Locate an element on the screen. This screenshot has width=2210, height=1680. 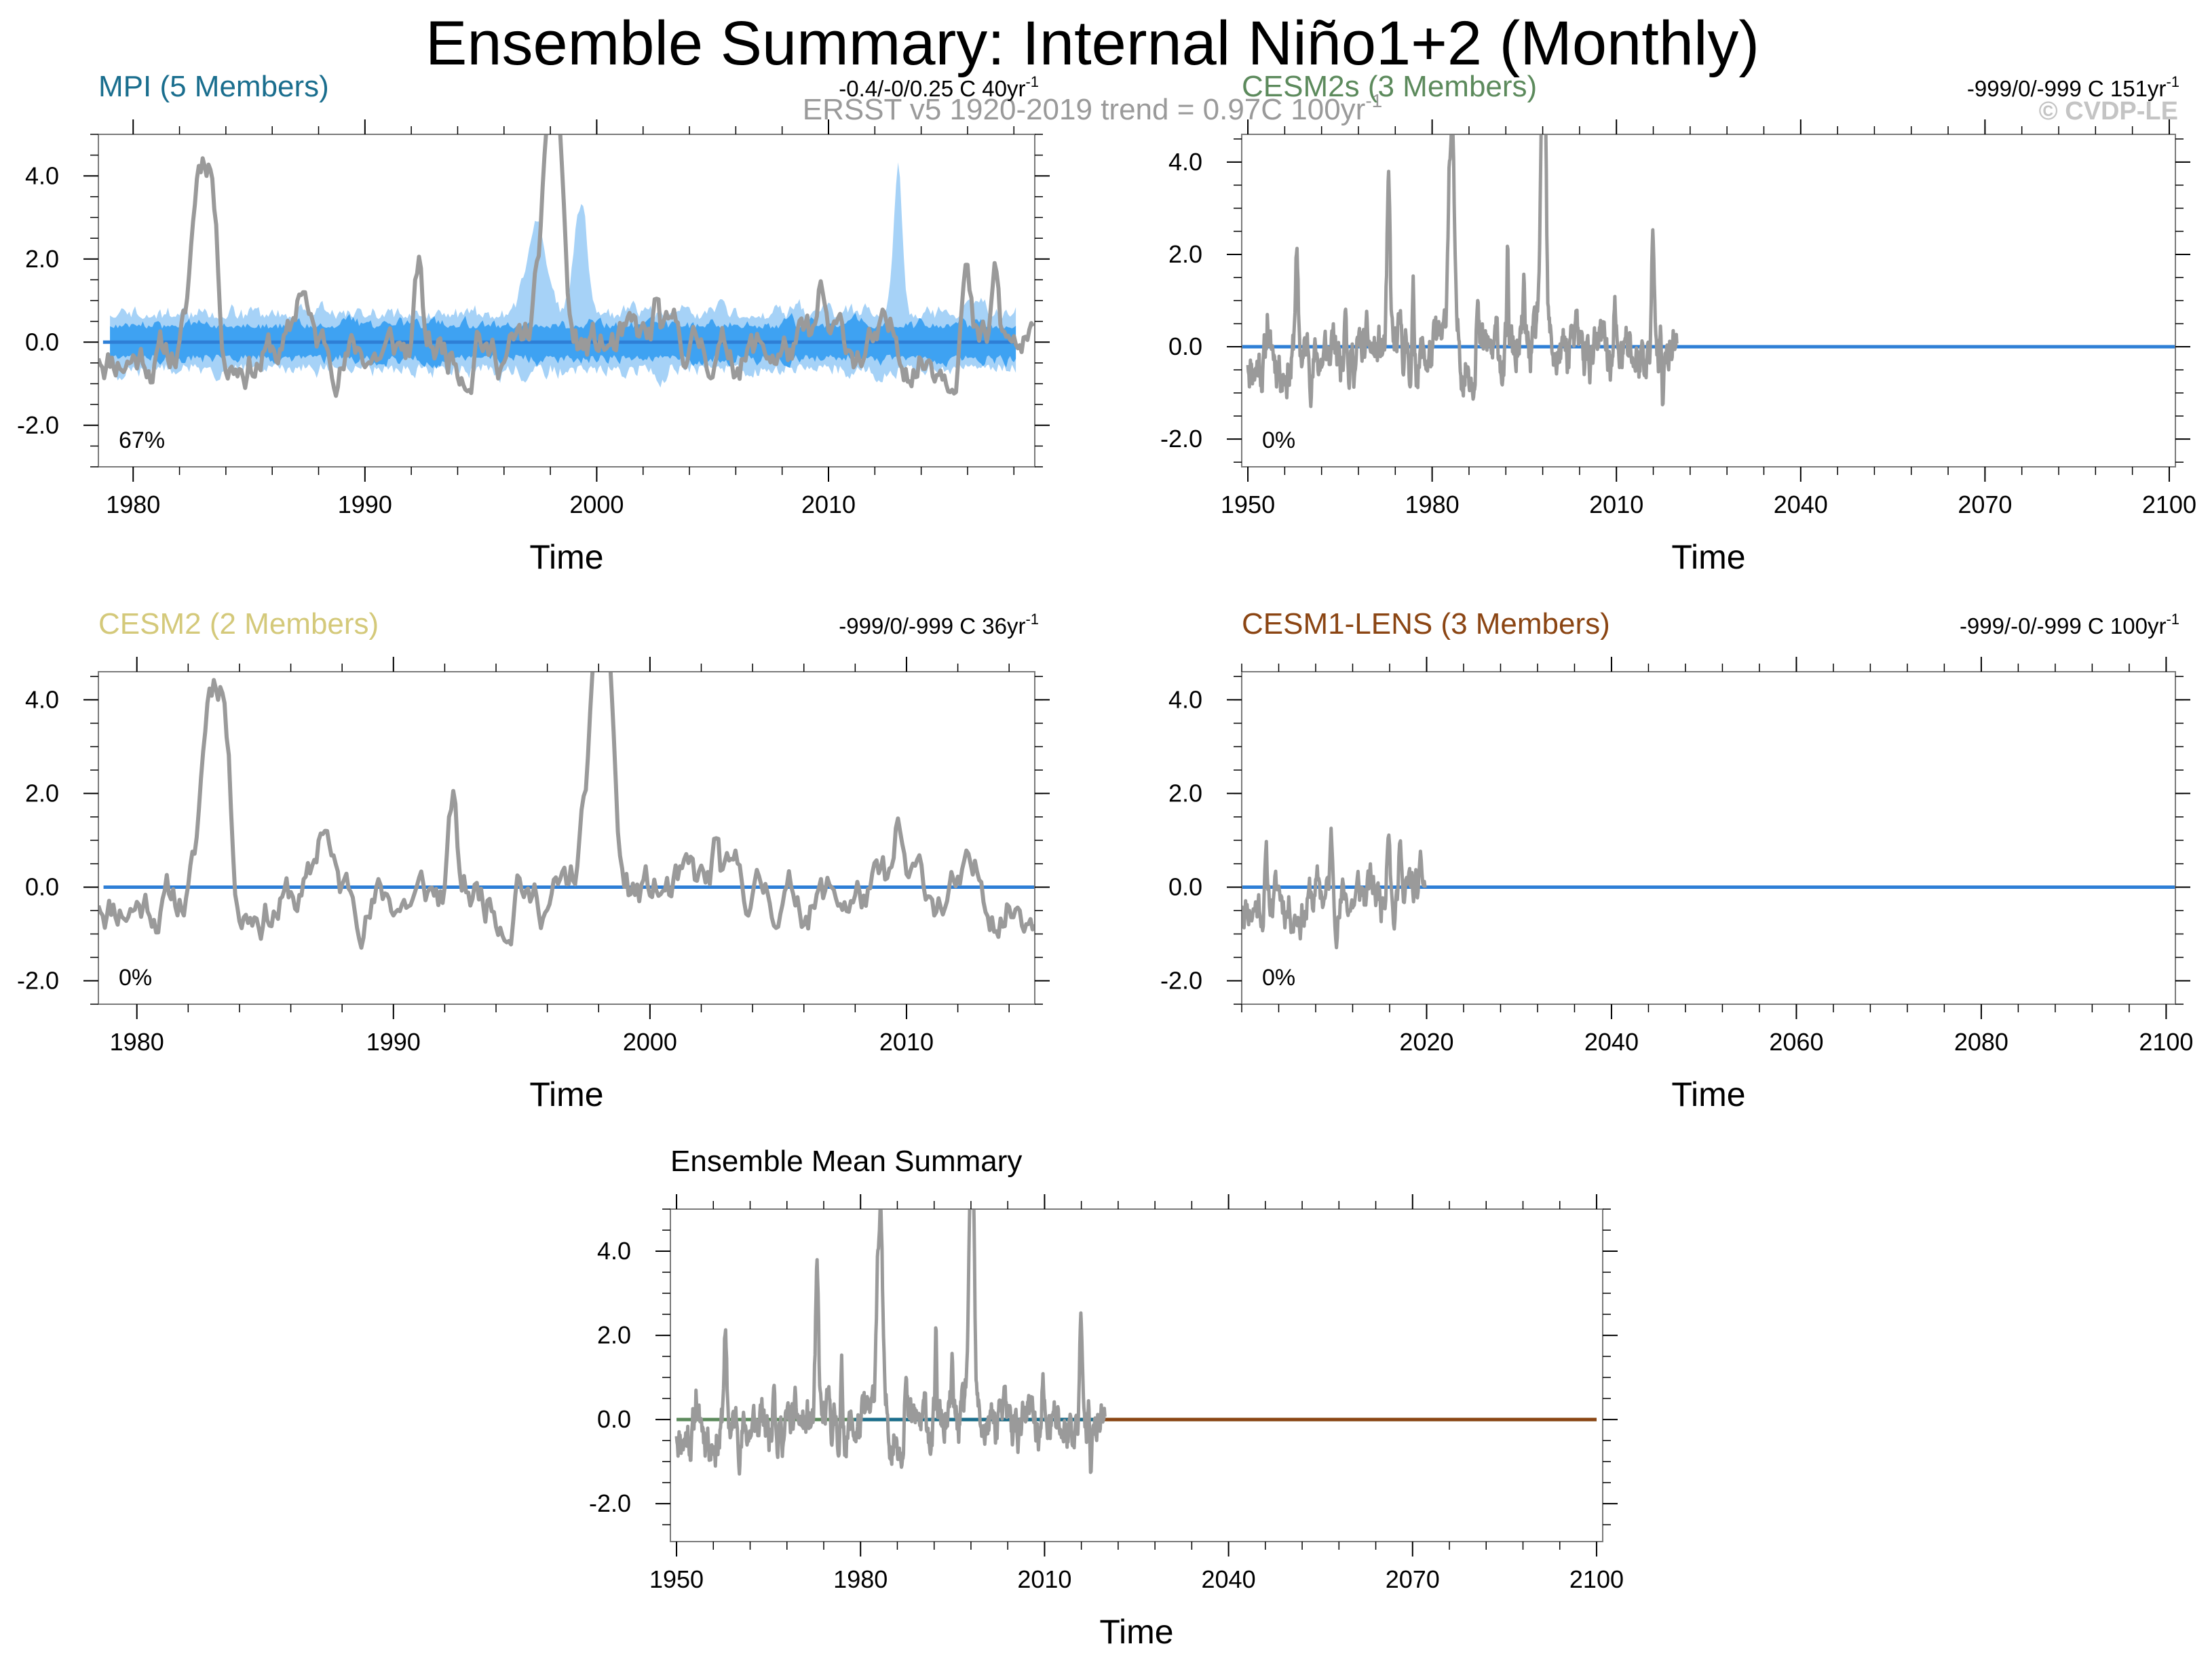
x-tick-label: 2060 is located at coordinates (1796, 1042).